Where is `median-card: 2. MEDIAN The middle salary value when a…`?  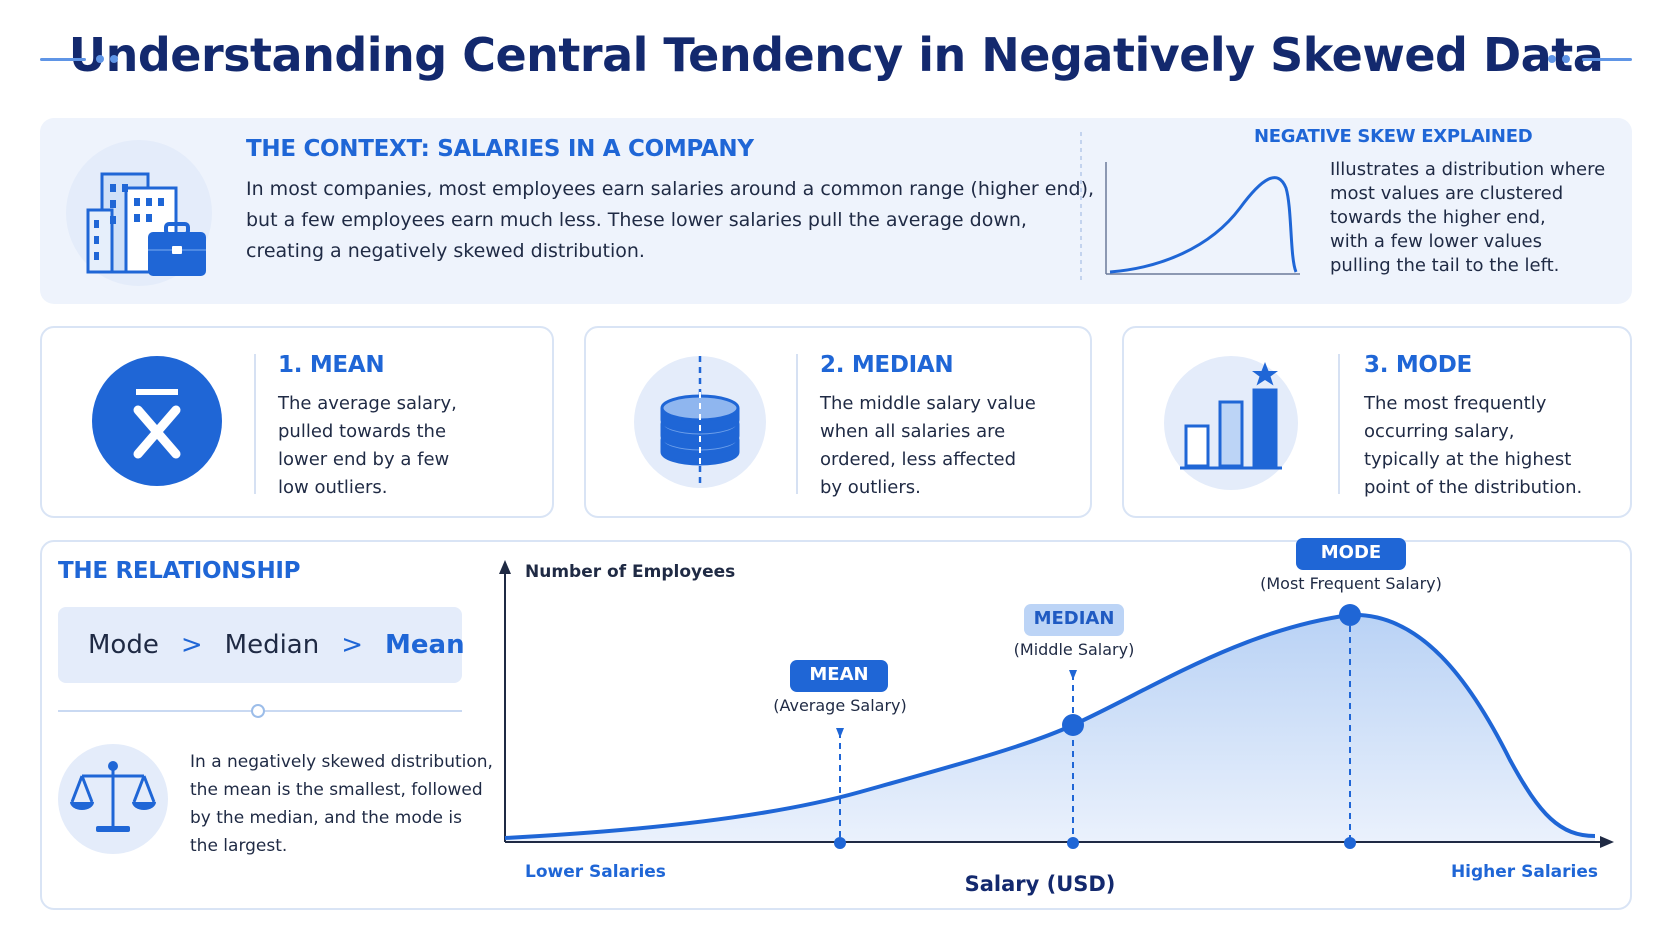
median-card: 2. MEDIAN The middle salary value when a… is located at coordinates (838, 422).